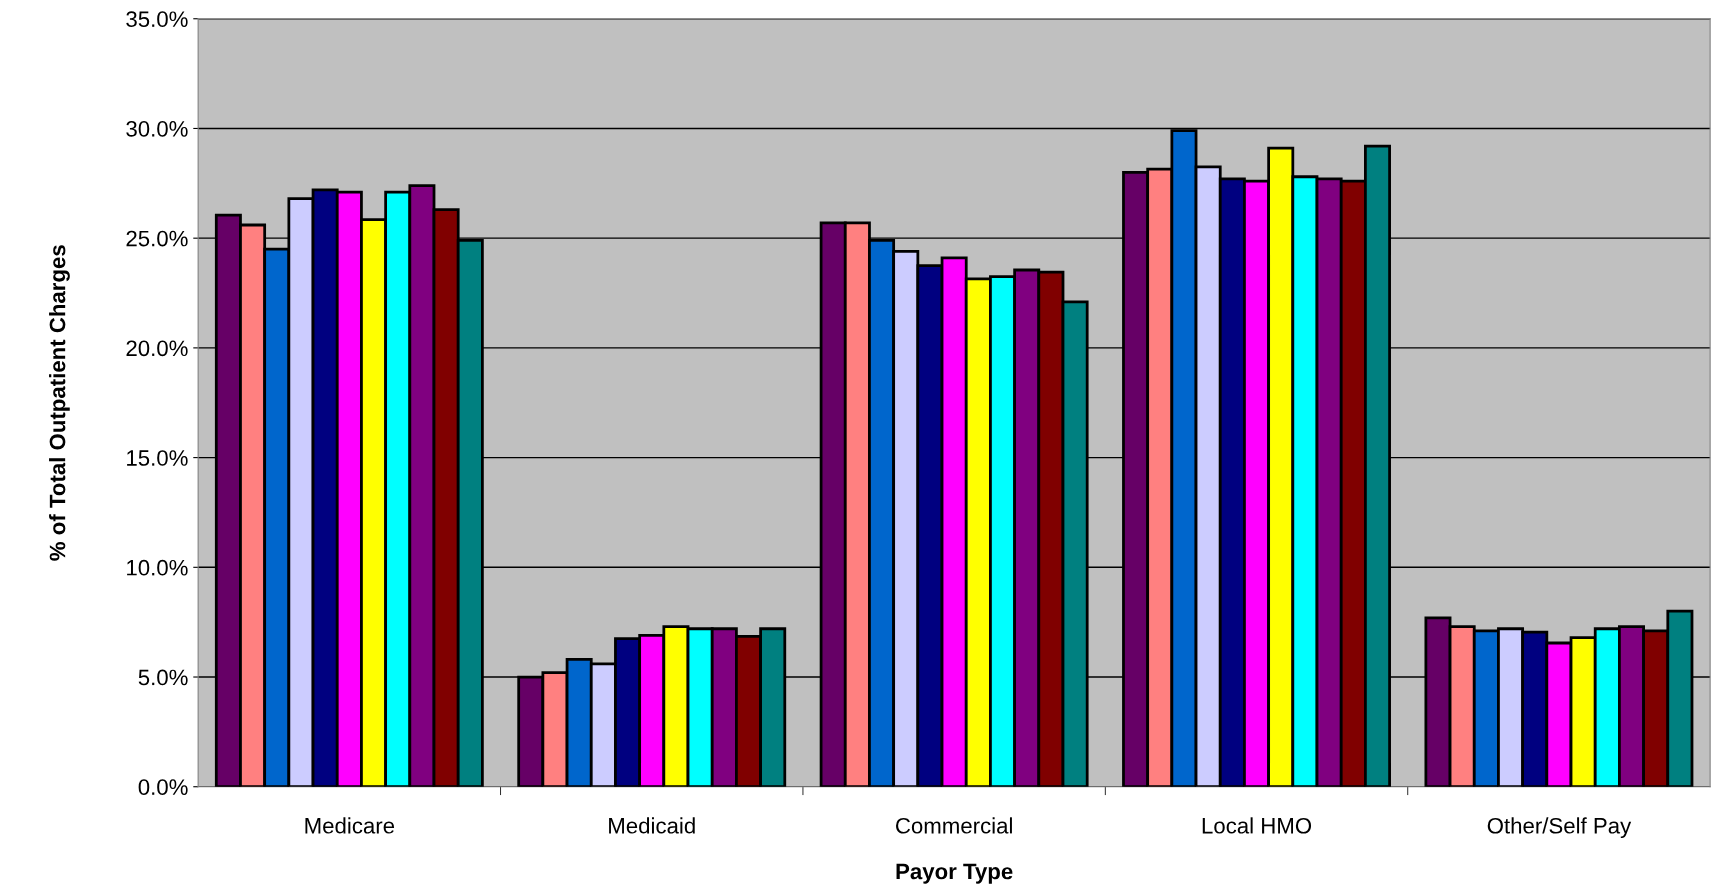  Describe the element at coordinates (163, 787) in the screenshot. I see `y-tick-label: 0.0%` at that location.